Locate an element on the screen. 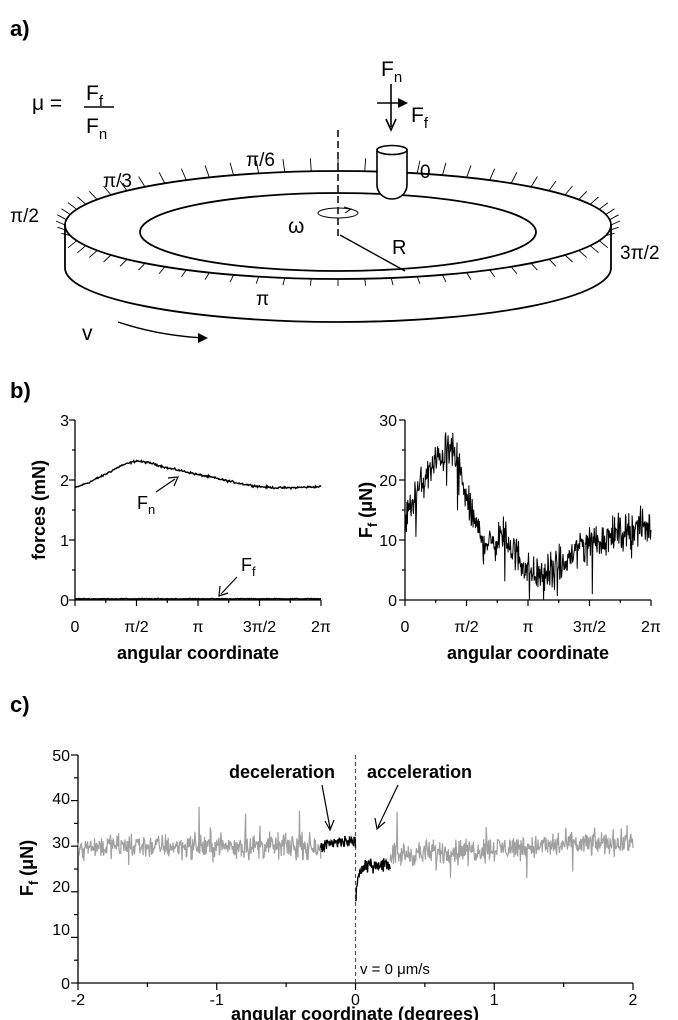  fn-annotation-arrowhead-icon is located at coordinates (173, 481).